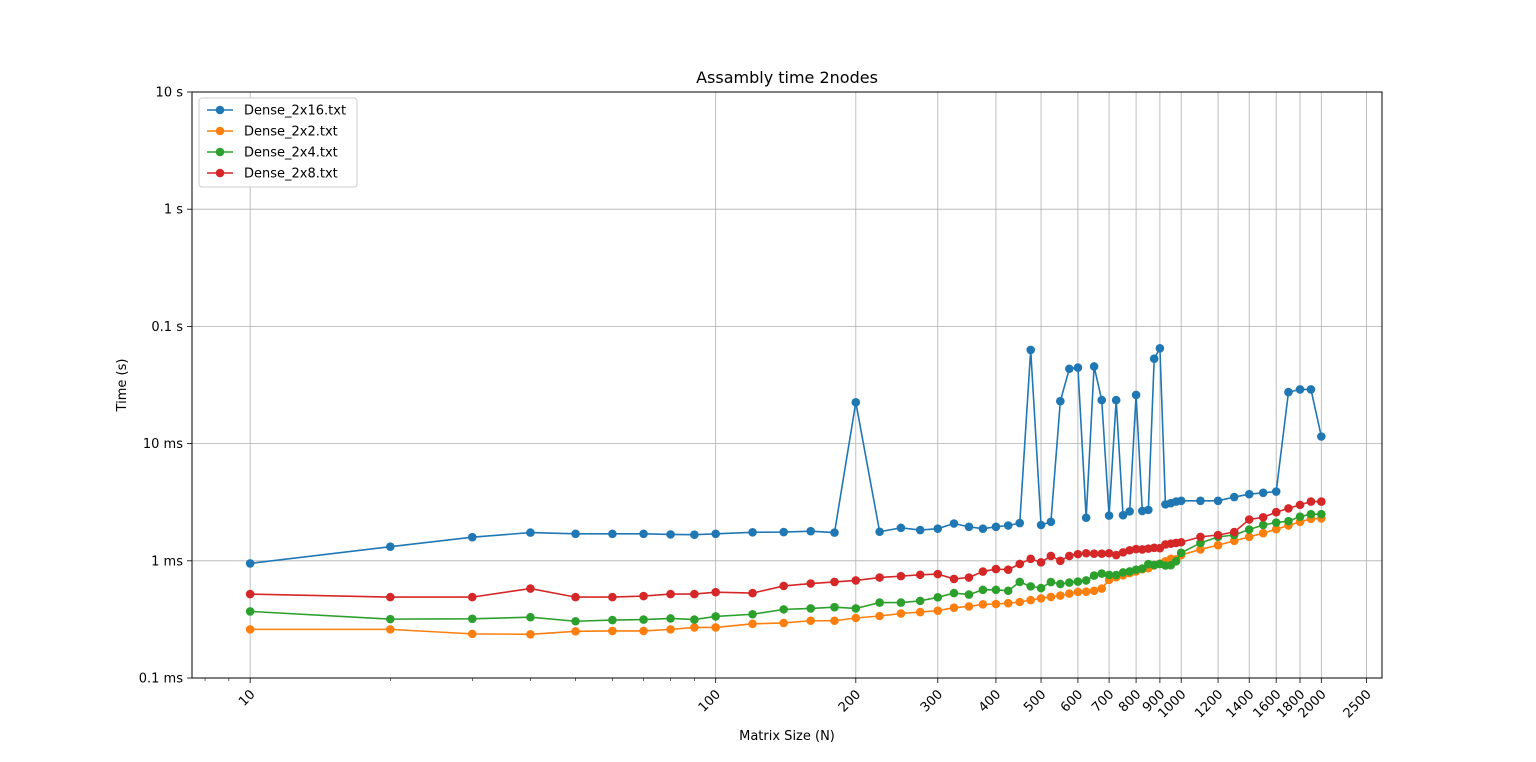  Describe the element at coordinates (220, 173) in the screenshot. I see `legend-marker` at that location.